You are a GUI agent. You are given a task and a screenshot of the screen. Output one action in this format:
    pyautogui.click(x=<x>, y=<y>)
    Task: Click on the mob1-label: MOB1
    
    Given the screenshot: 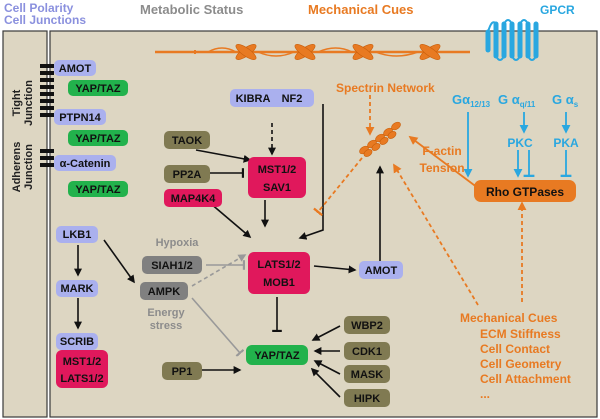 What is the action you would take?
    pyautogui.click(x=279, y=283)
    